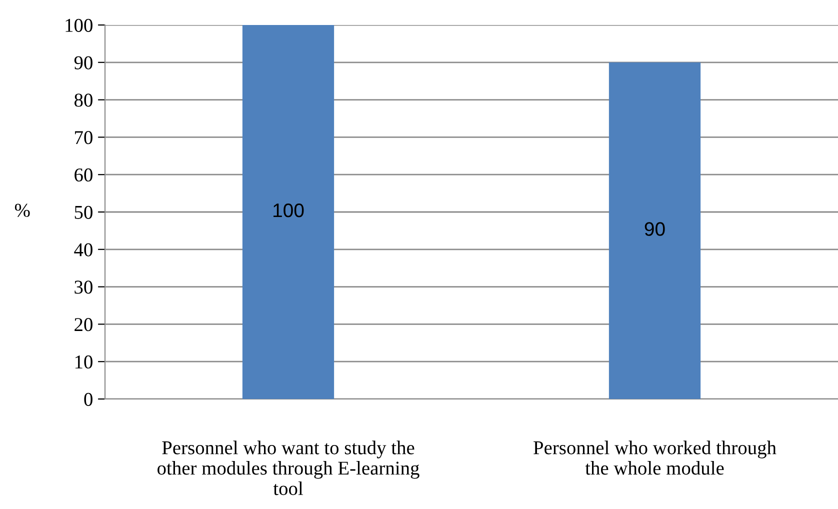  What do you see at coordinates (83, 362) in the screenshot?
I see `y-tick-label: 10` at bounding box center [83, 362].